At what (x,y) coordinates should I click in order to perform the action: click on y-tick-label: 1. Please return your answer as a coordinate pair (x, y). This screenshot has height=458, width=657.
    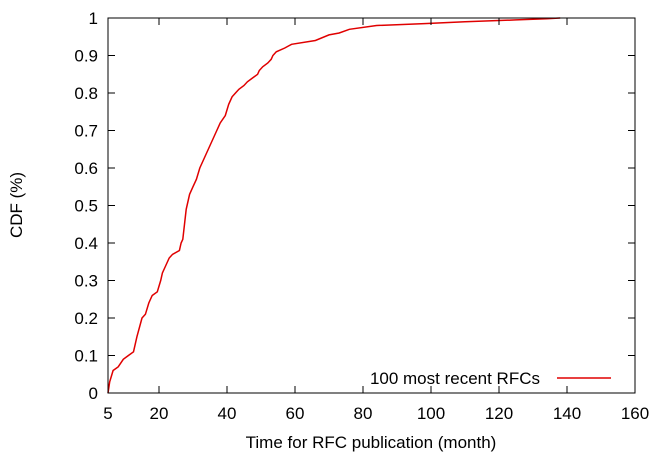
    Looking at the image, I should click on (93, 18).